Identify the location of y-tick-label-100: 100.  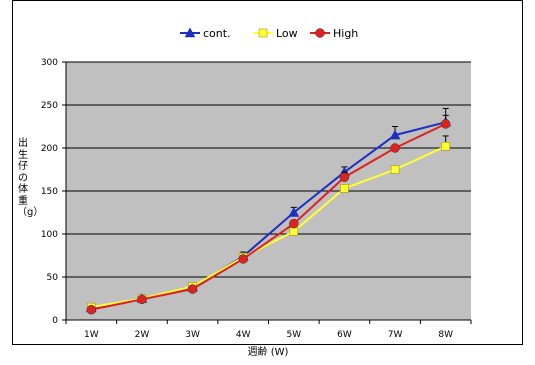
(49, 235).